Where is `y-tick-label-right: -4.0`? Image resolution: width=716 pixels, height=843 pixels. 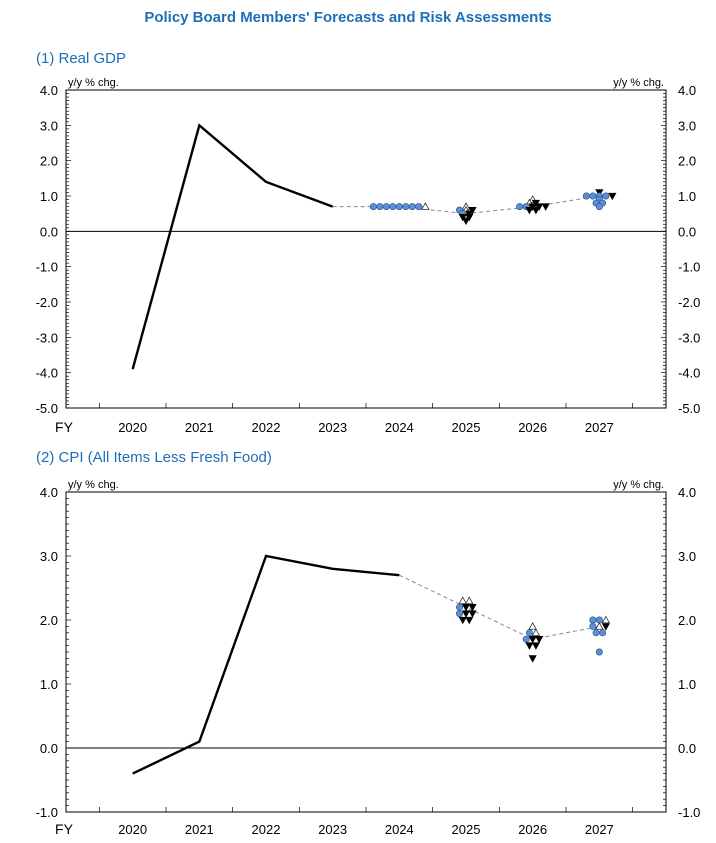 y-tick-label-right: -4.0 is located at coordinates (689, 373).